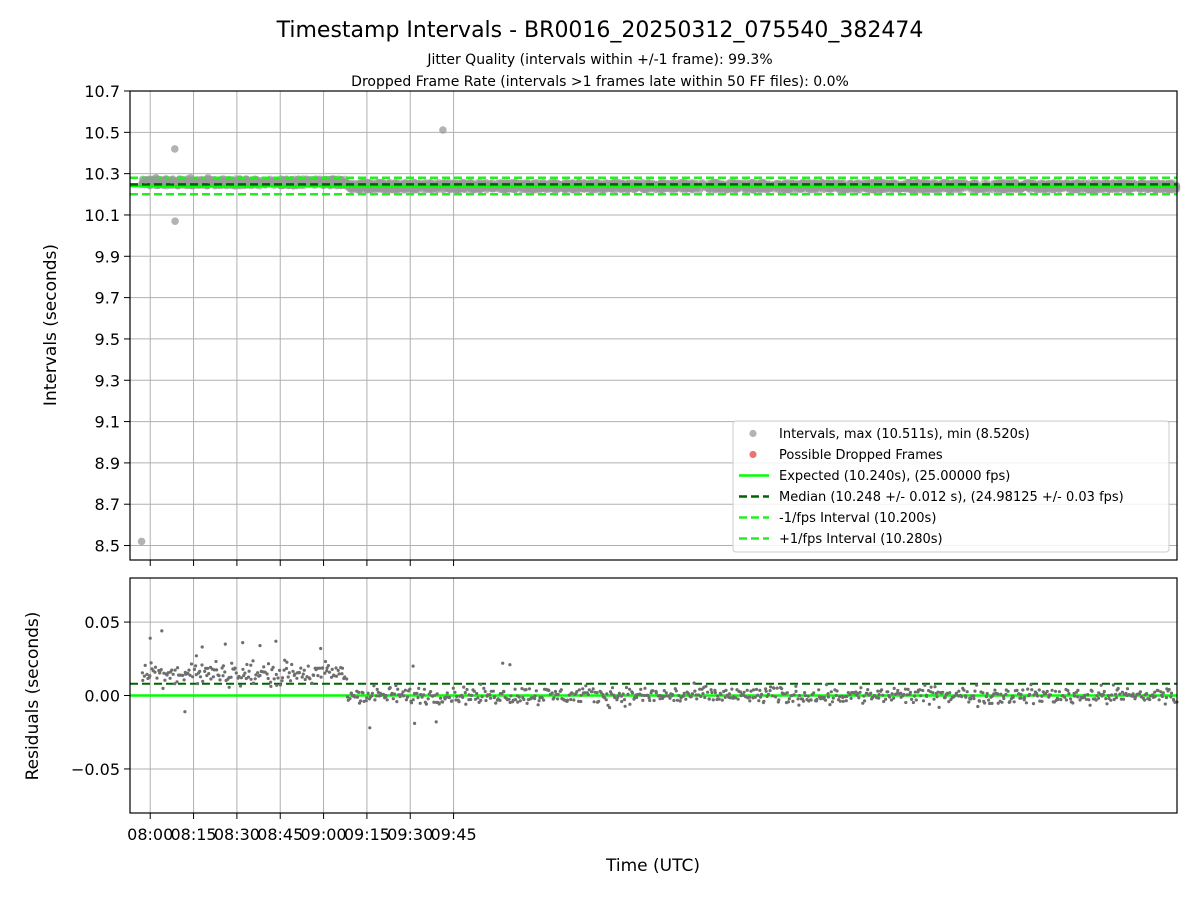  I want to click on top-y-tick-label: 8.5, so click(107, 546).